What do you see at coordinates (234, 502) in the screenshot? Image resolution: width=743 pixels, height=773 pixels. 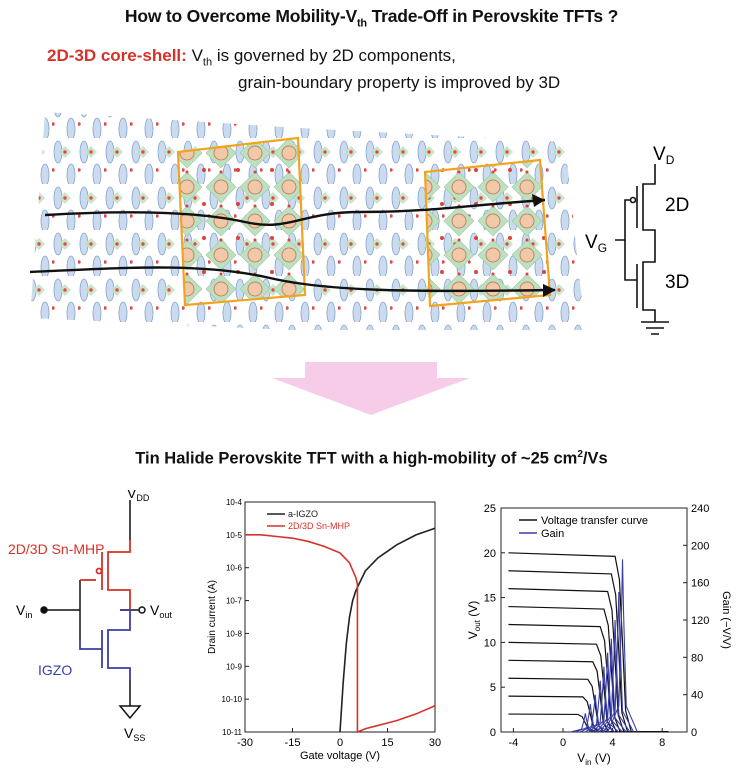 I see `y-tick-label: 10-4` at bounding box center [234, 502].